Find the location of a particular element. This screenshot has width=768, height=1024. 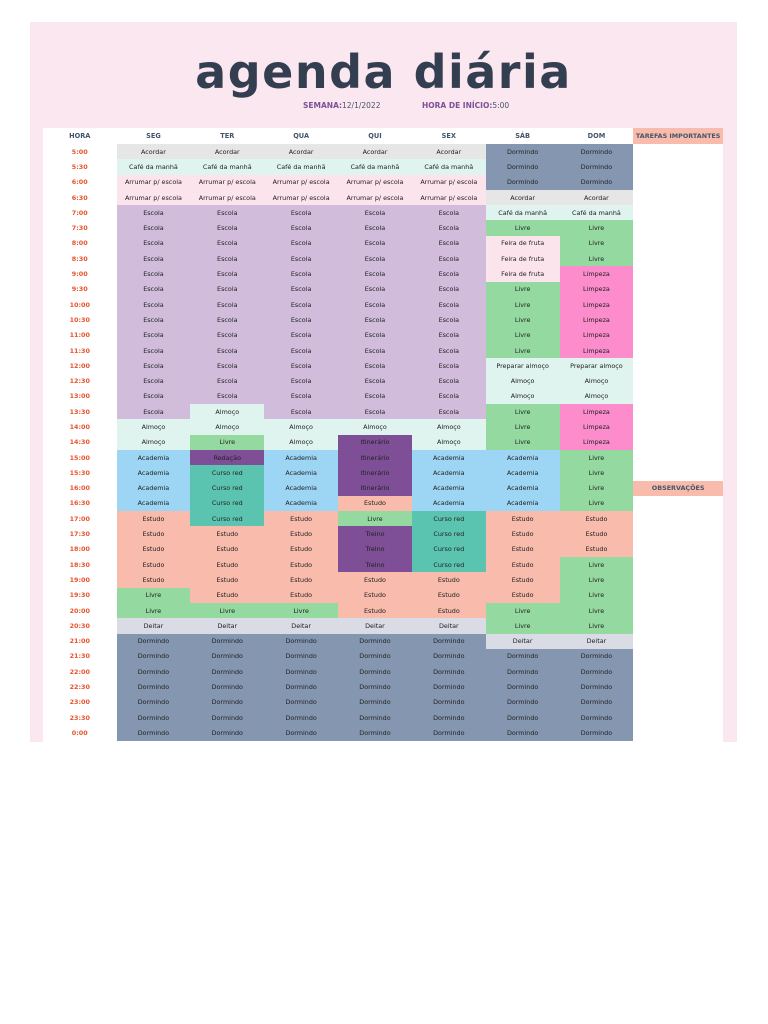

activity-cell: Treino is located at coordinates (375, 534).